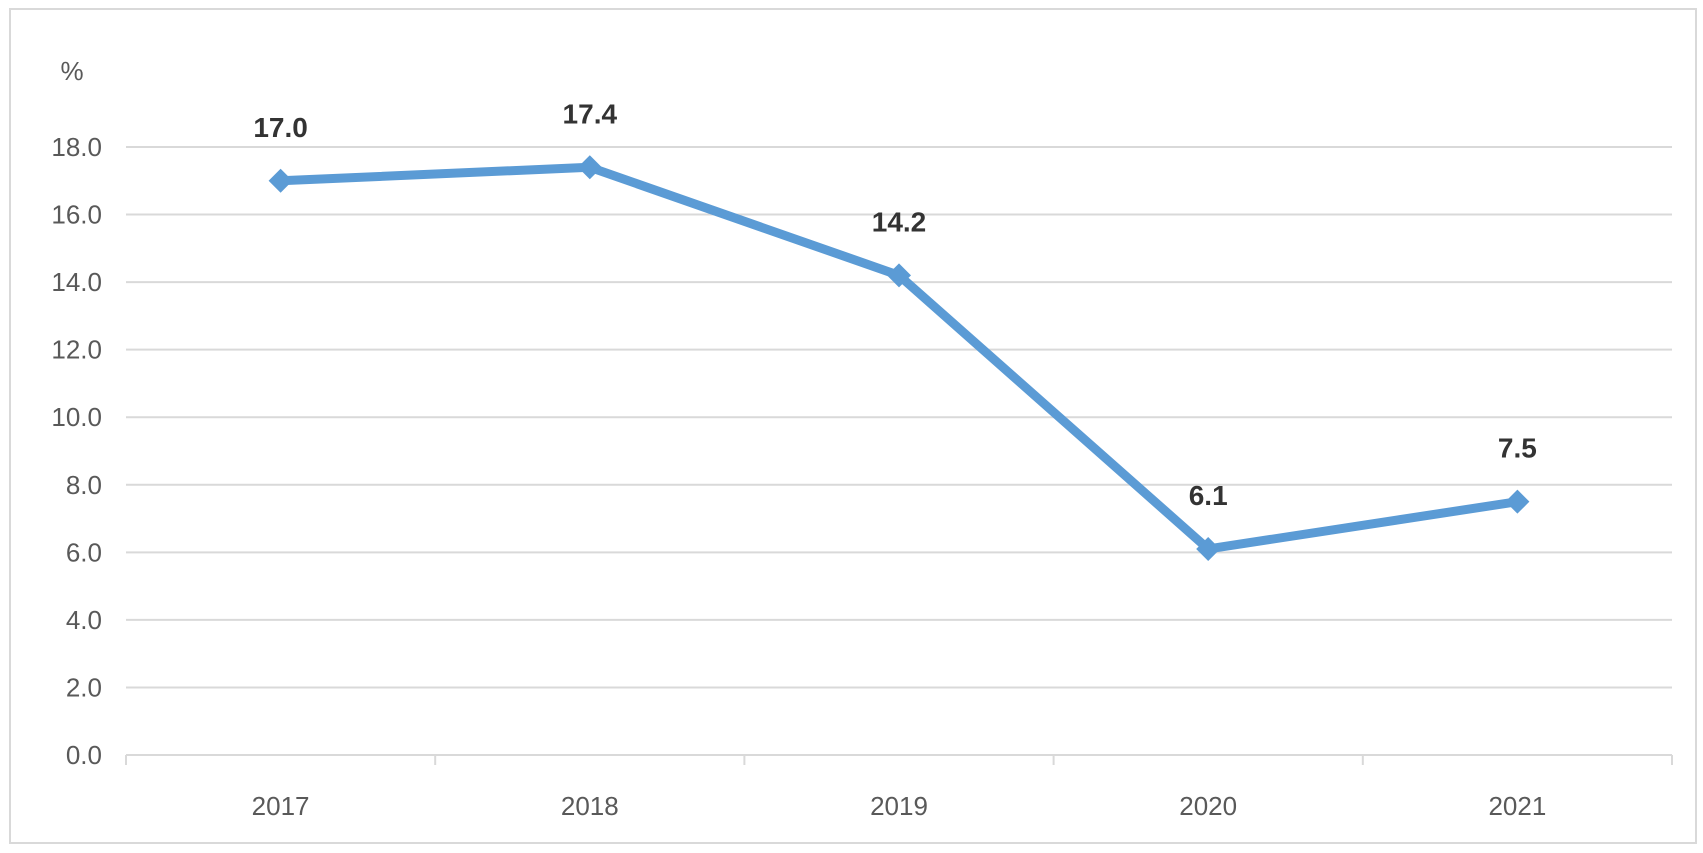  I want to click on data-label: 17.4, so click(590, 113).